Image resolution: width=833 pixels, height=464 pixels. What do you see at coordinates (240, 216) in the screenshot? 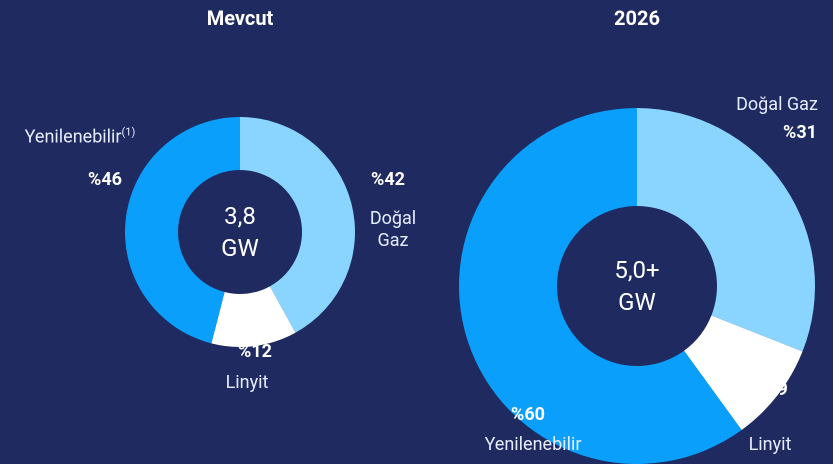
I see `center-label: 3,8` at bounding box center [240, 216].